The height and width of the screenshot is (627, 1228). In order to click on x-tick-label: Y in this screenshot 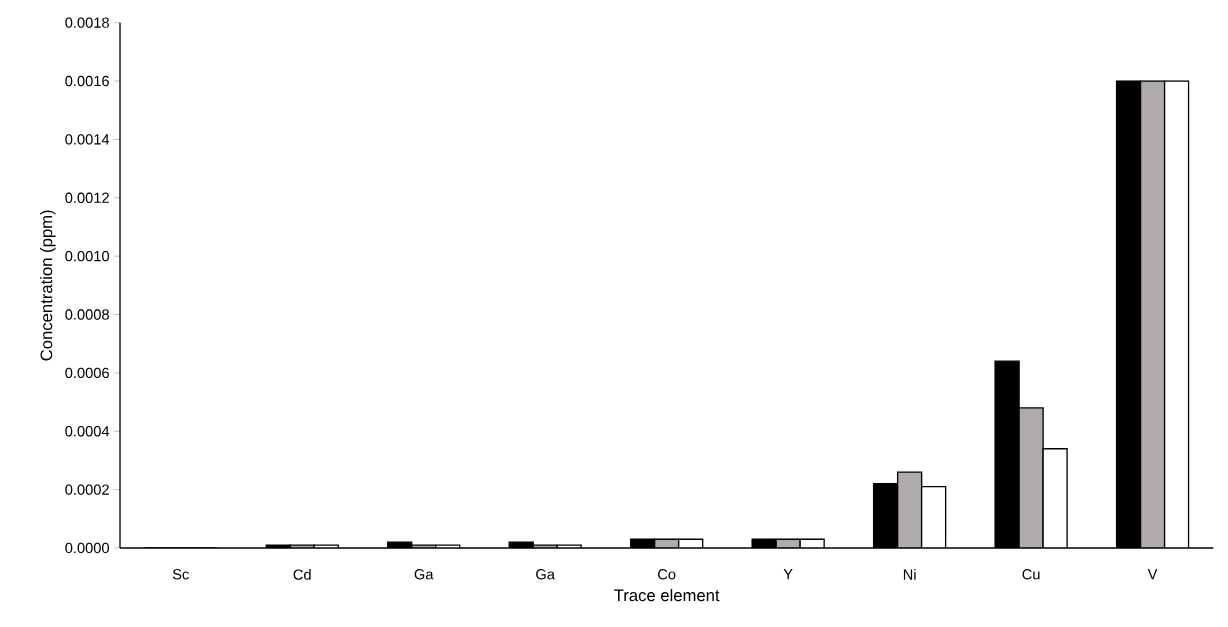, I will do `click(788, 574)`.